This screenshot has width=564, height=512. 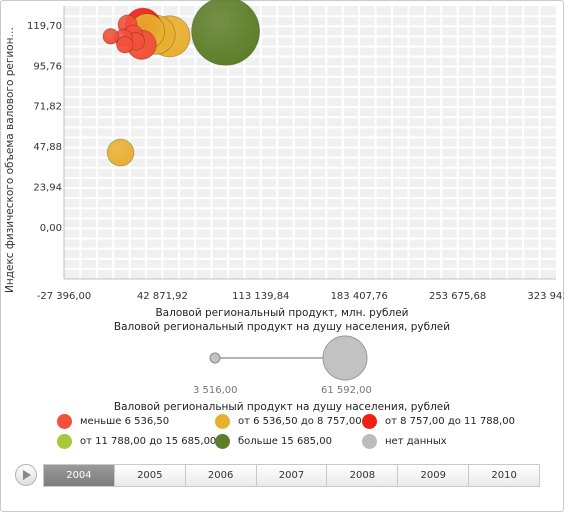 I want to click on timeline-player: 2004 2005 2006 2007 2008 2009 2010, so click(x=277, y=476).